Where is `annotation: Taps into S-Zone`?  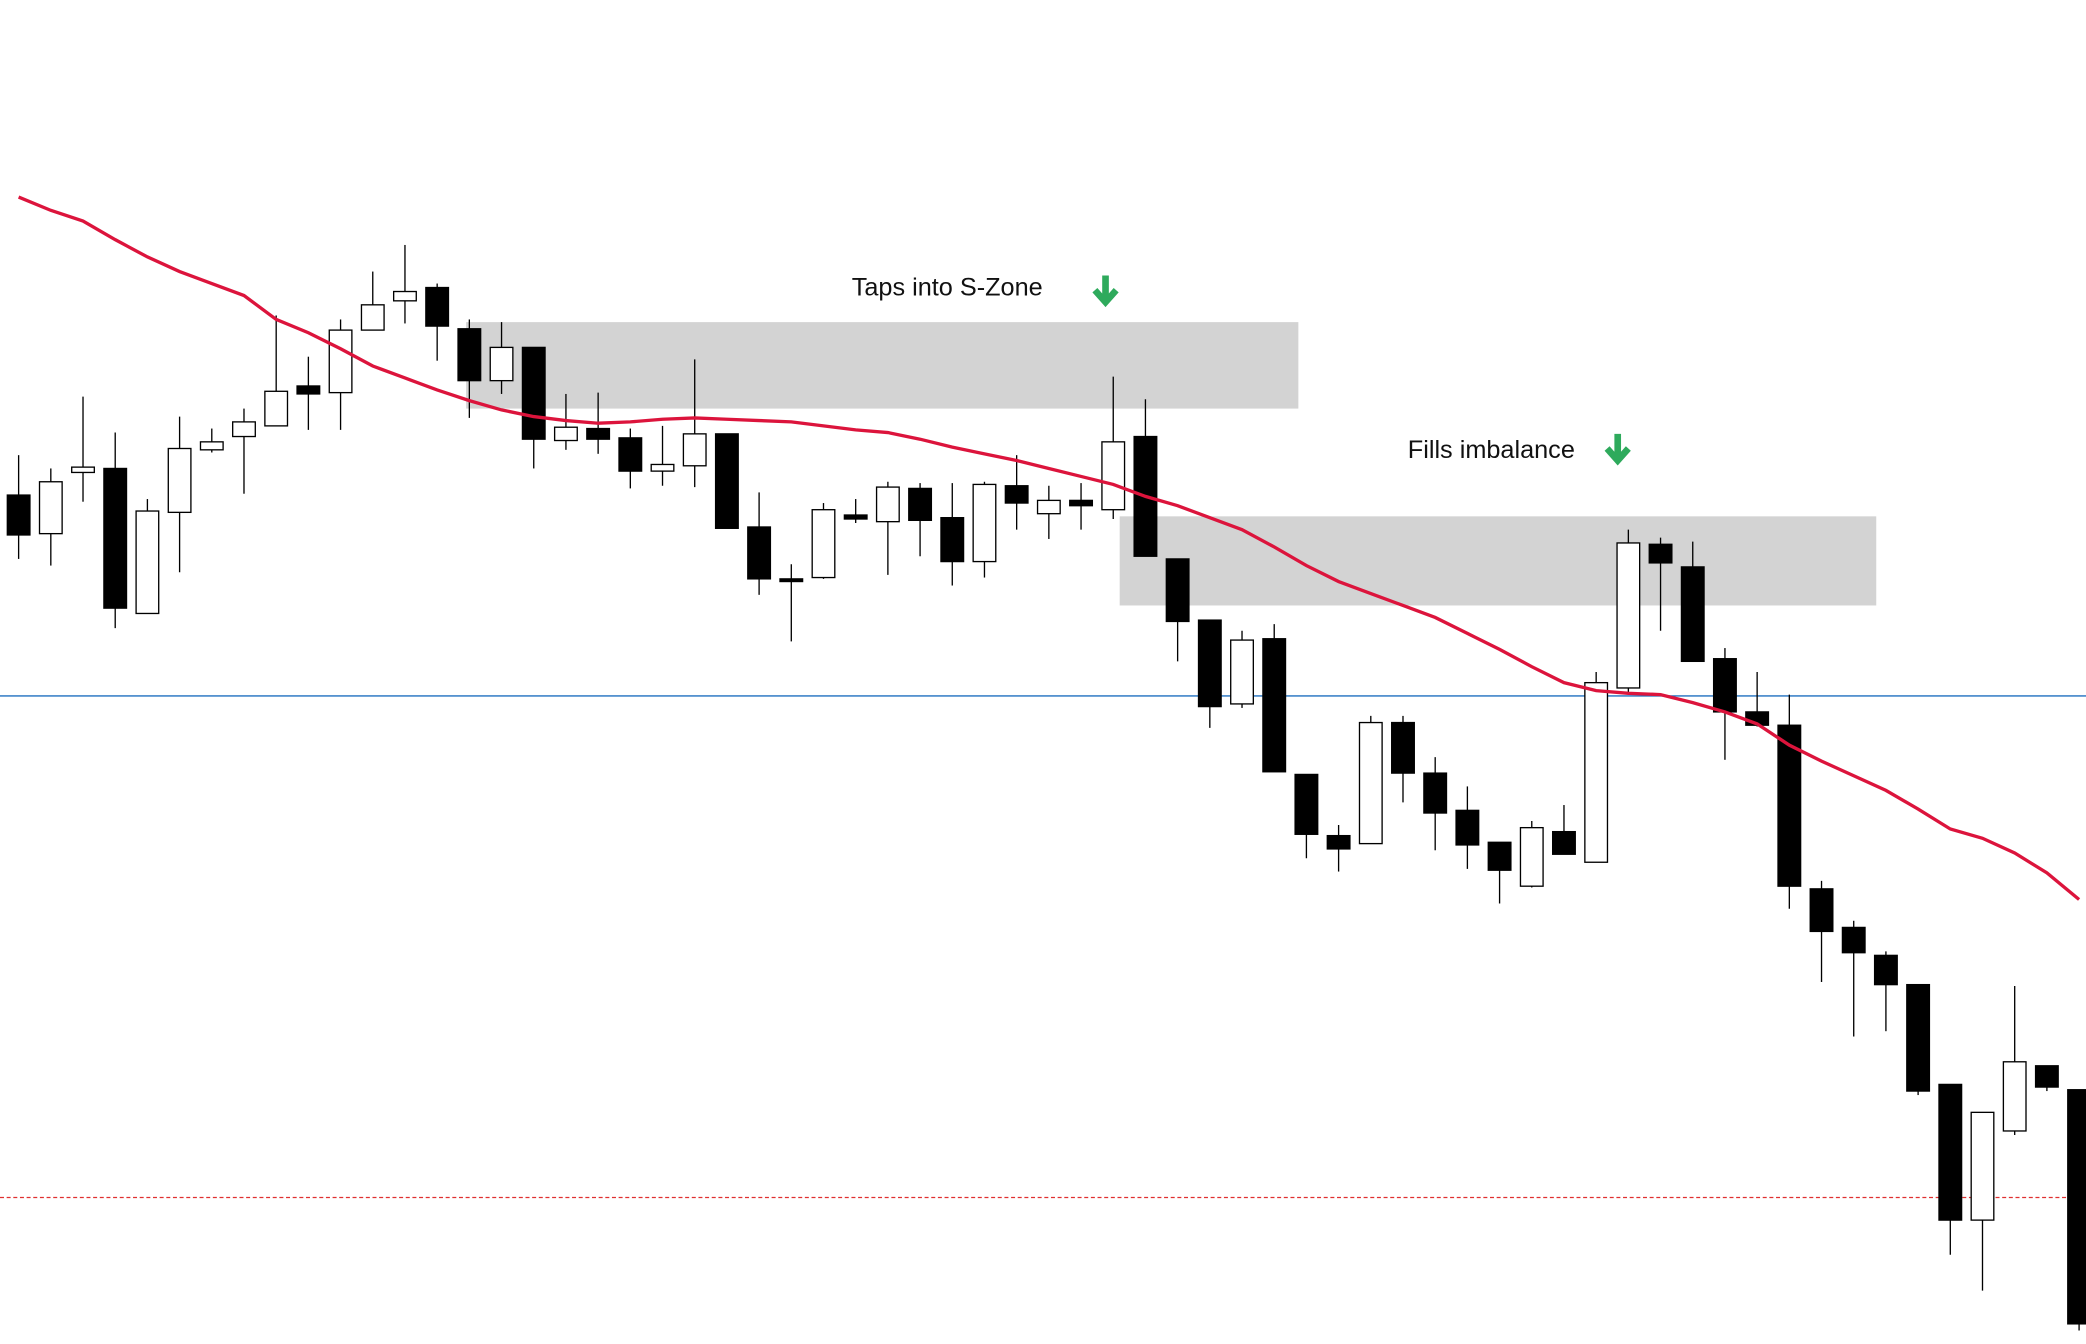
annotation: Taps into S-Zone is located at coordinates (947, 288).